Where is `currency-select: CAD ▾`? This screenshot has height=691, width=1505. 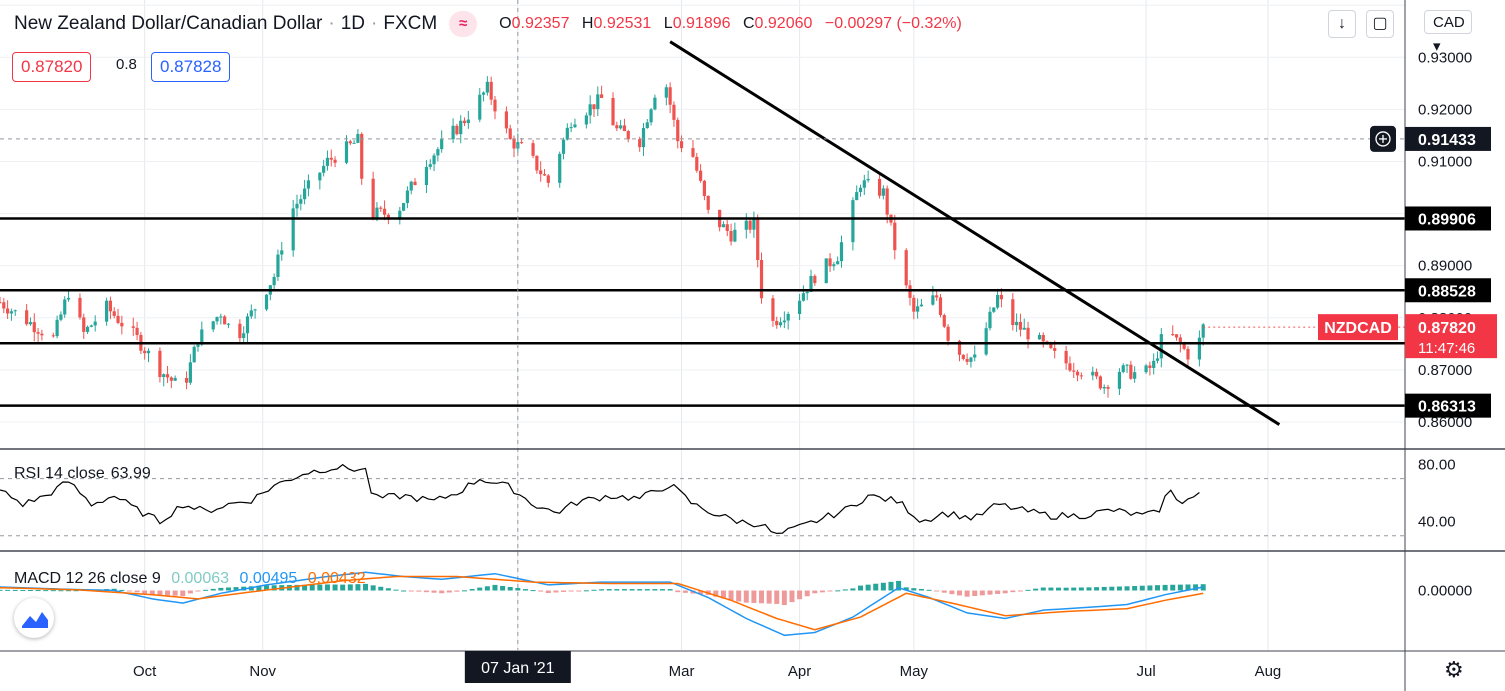
currency-select: CAD ▾ is located at coordinates (1448, 32).